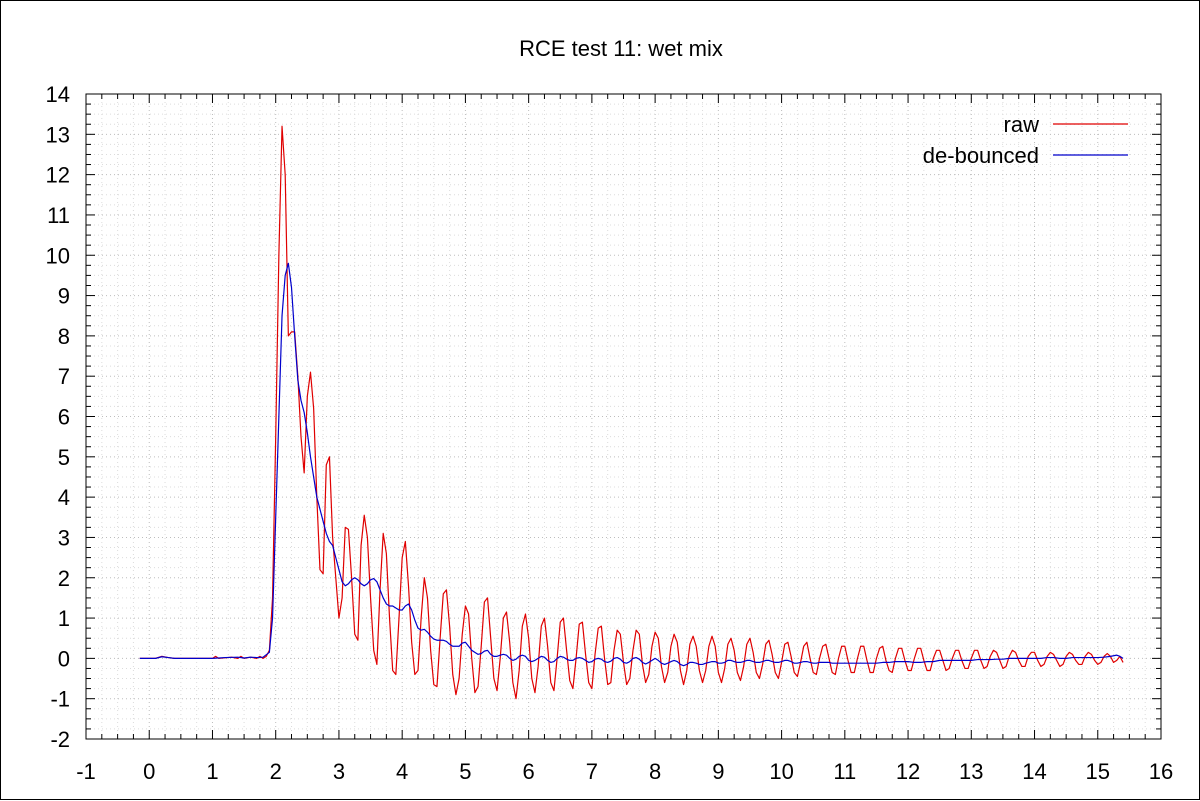 This screenshot has width=1200, height=801. What do you see at coordinates (64, 658) in the screenshot?
I see `y-tick-label: 0` at bounding box center [64, 658].